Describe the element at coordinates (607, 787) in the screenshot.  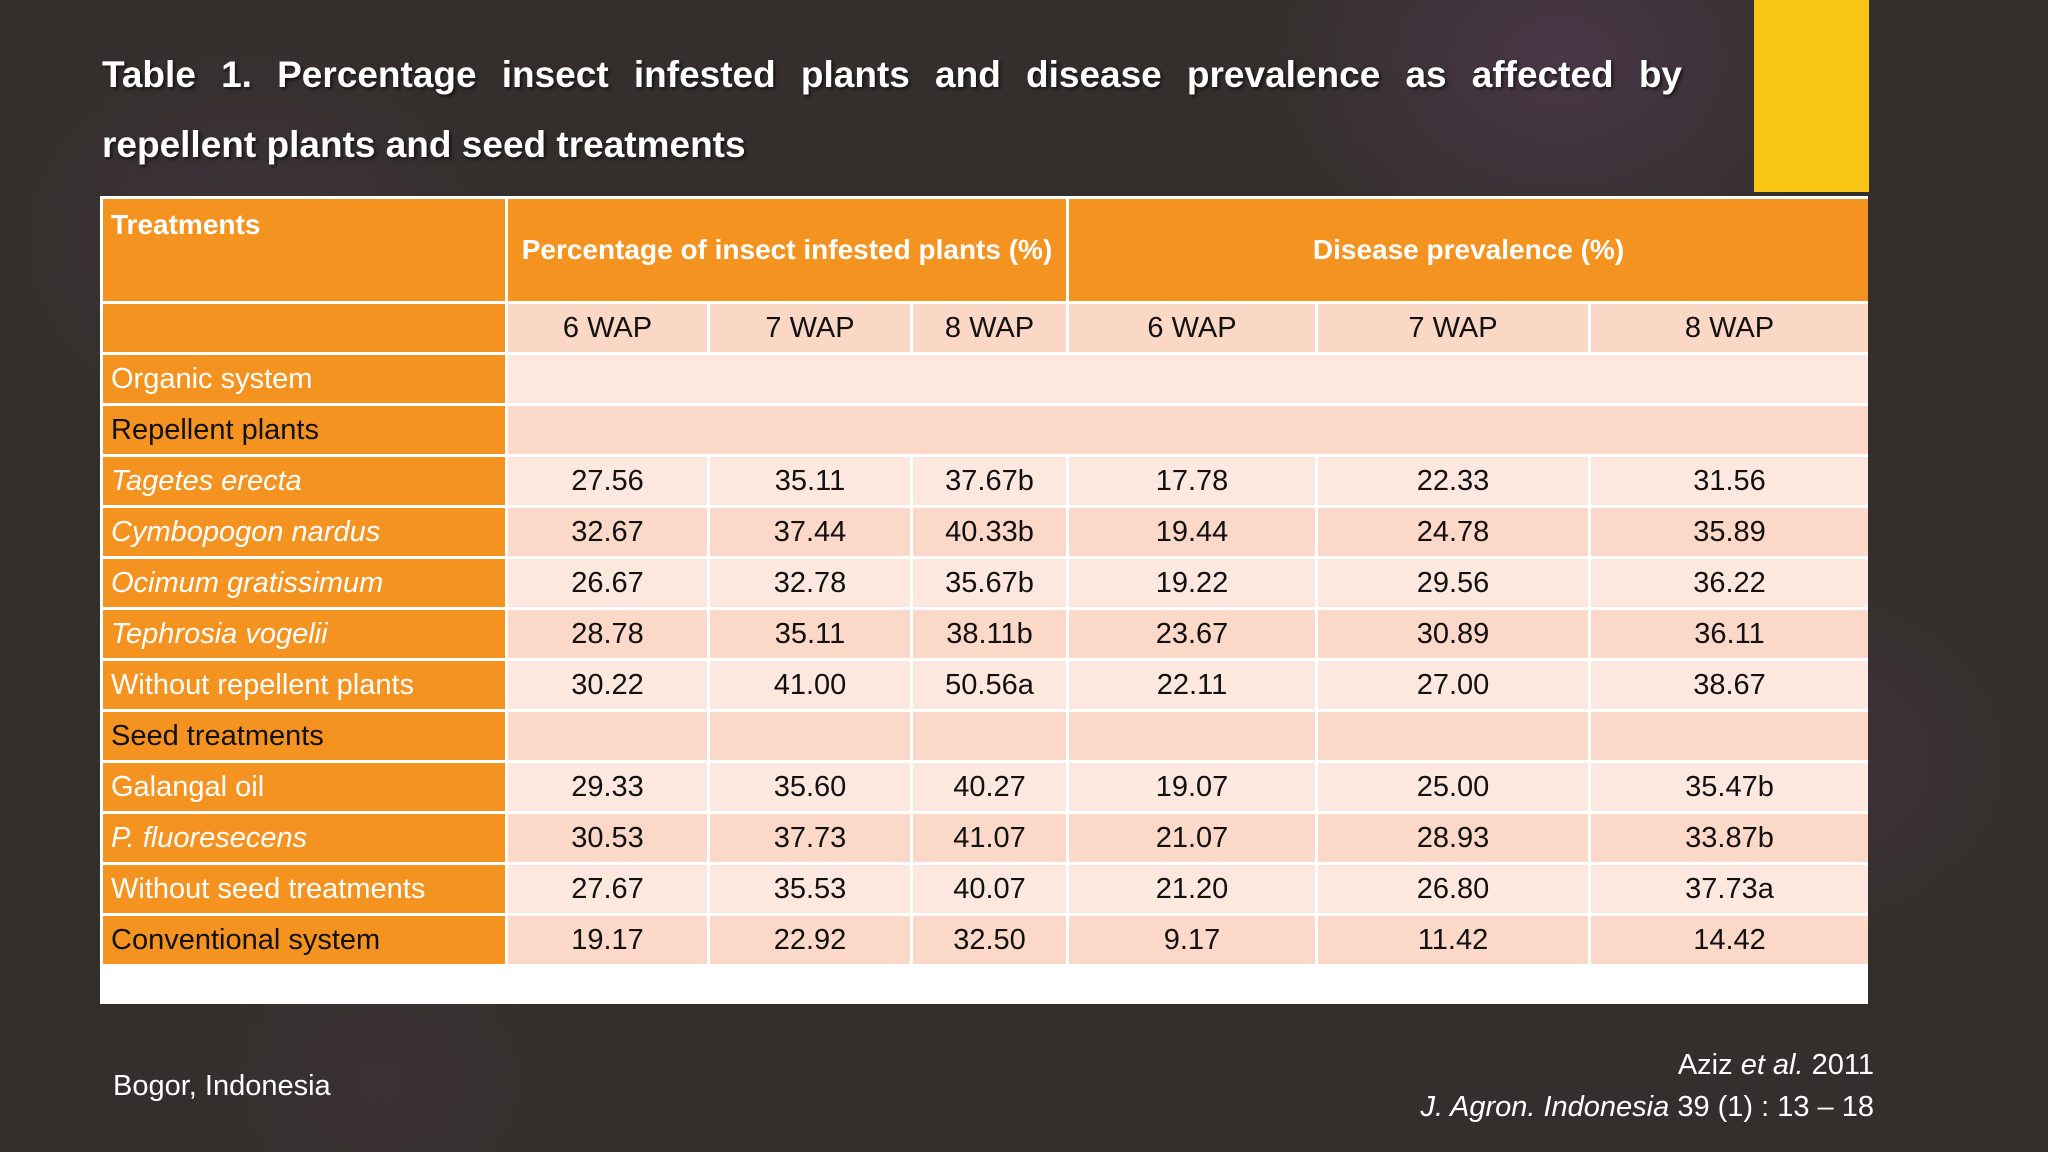
I see `table-cell: 29.33` at that location.